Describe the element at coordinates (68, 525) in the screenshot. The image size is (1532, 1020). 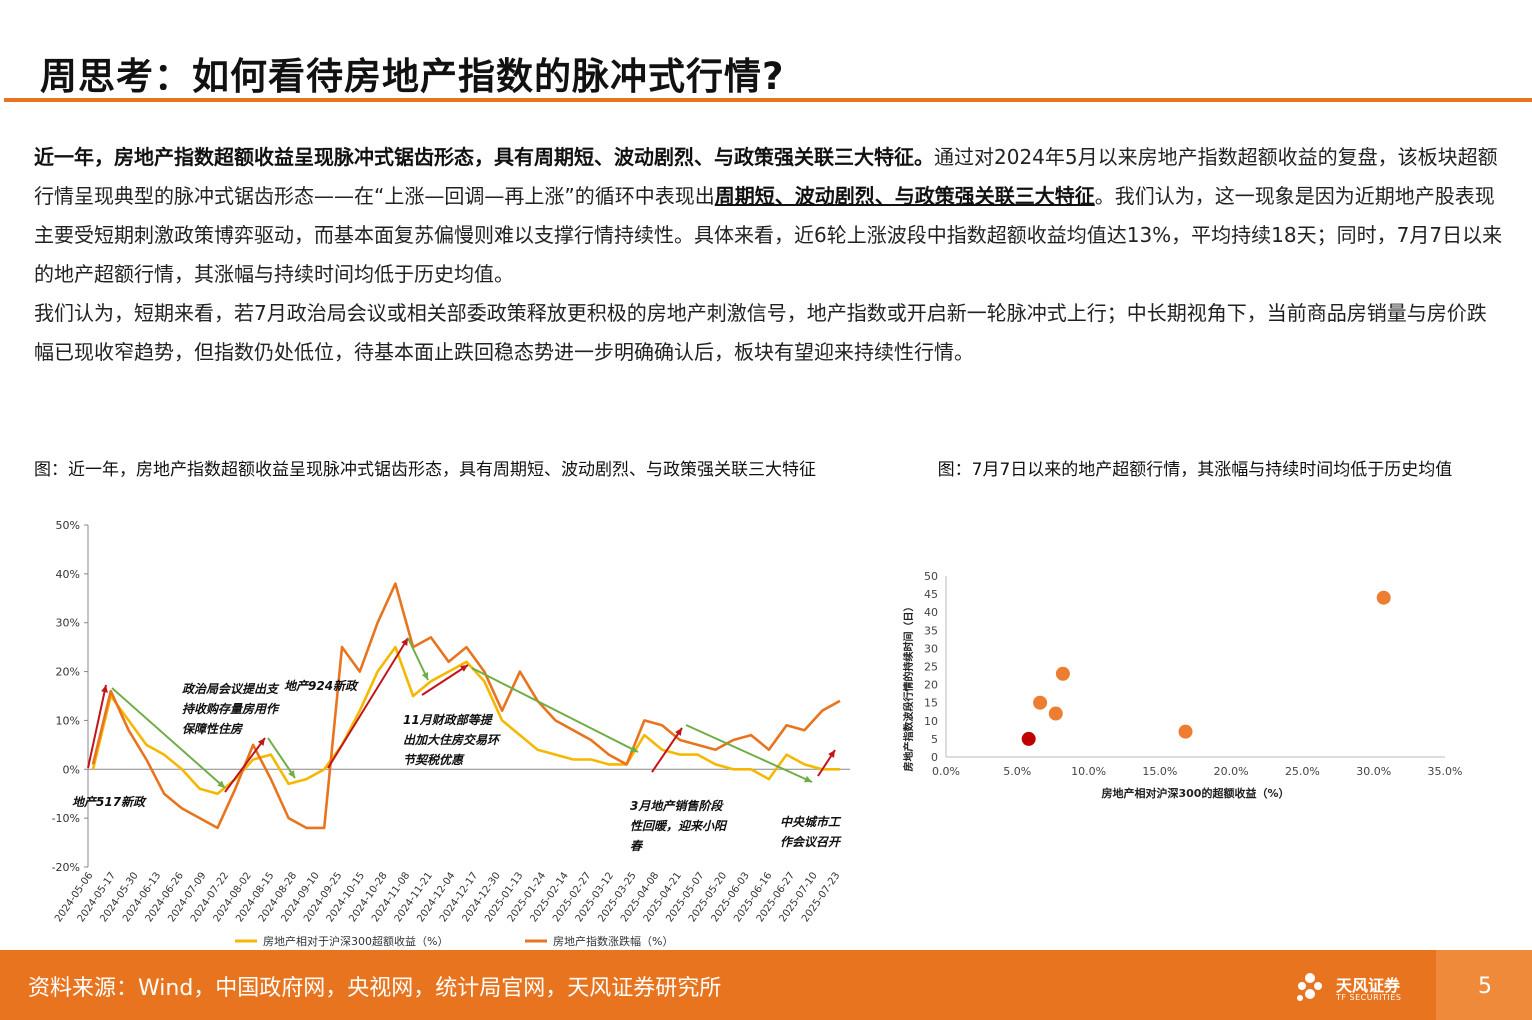
I see `y-tick-label: 50%` at that location.